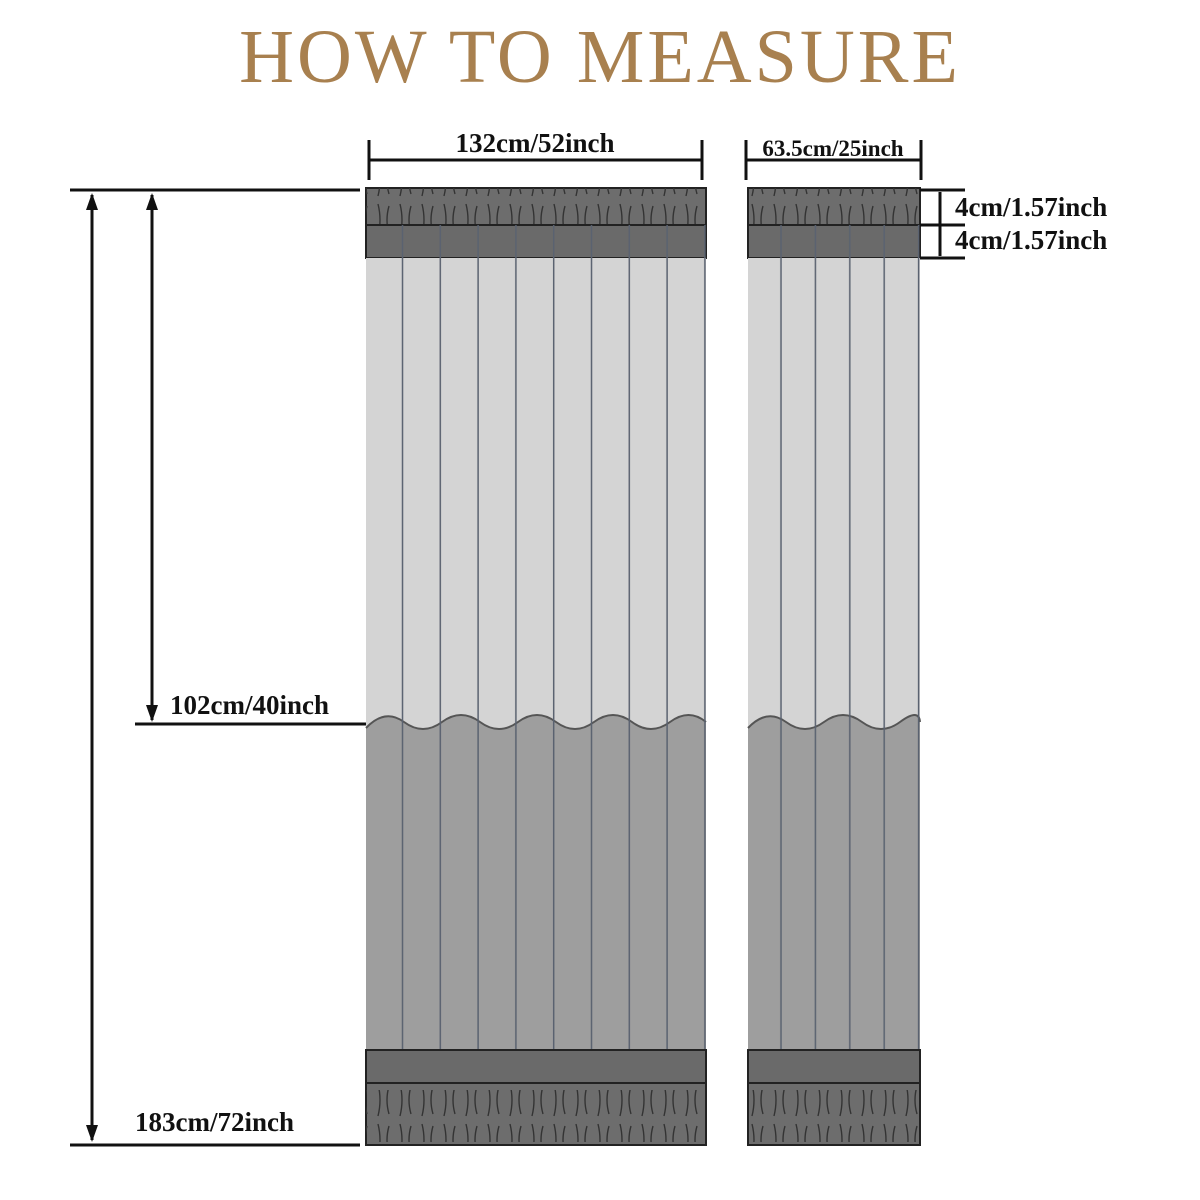 This screenshot has height=1200, width=1200. What do you see at coordinates (834, 666) in the screenshot?
I see `narrow-curtain` at bounding box center [834, 666].